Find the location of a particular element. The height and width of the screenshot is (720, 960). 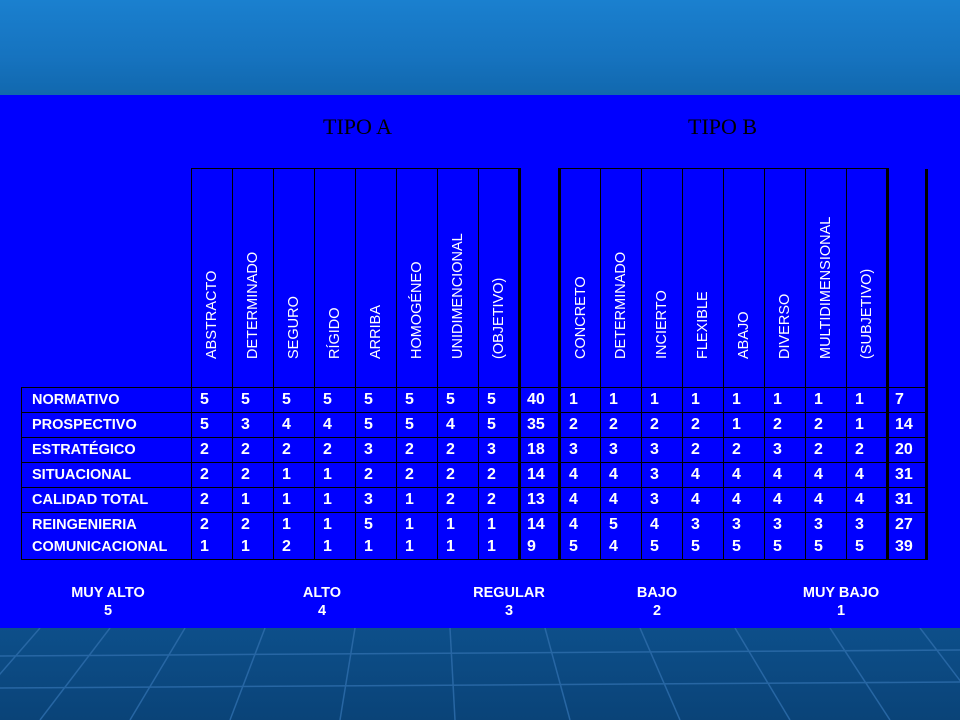

col-header-a: ABSTRACTO is located at coordinates (212, 278).